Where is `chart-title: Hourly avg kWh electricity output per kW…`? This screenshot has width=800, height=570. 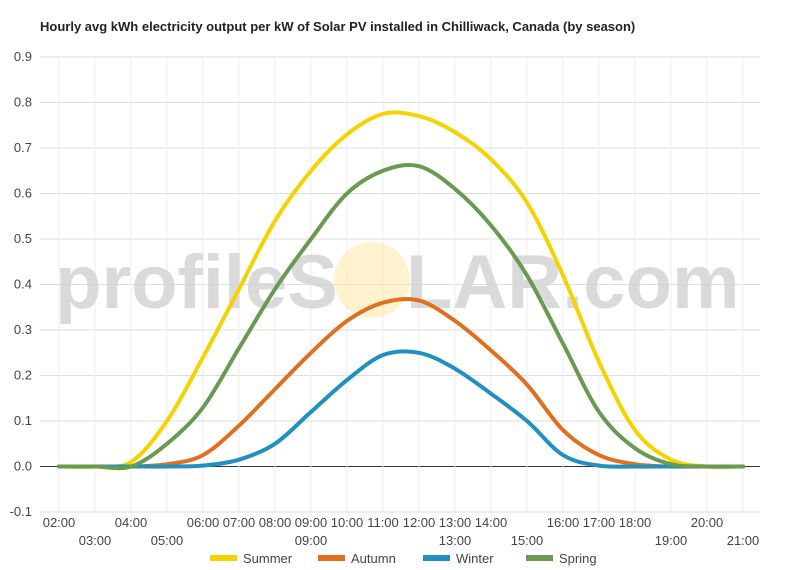 chart-title: Hourly avg kWh electricity output per kW… is located at coordinates (338, 26).